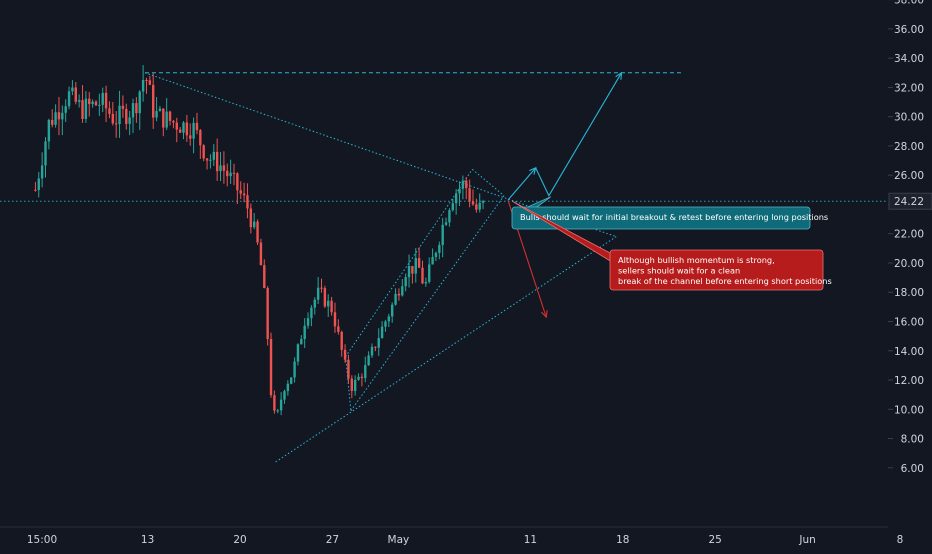 The image size is (932, 554). I want to click on y-tick-label: 6.00, so click(912, 469).